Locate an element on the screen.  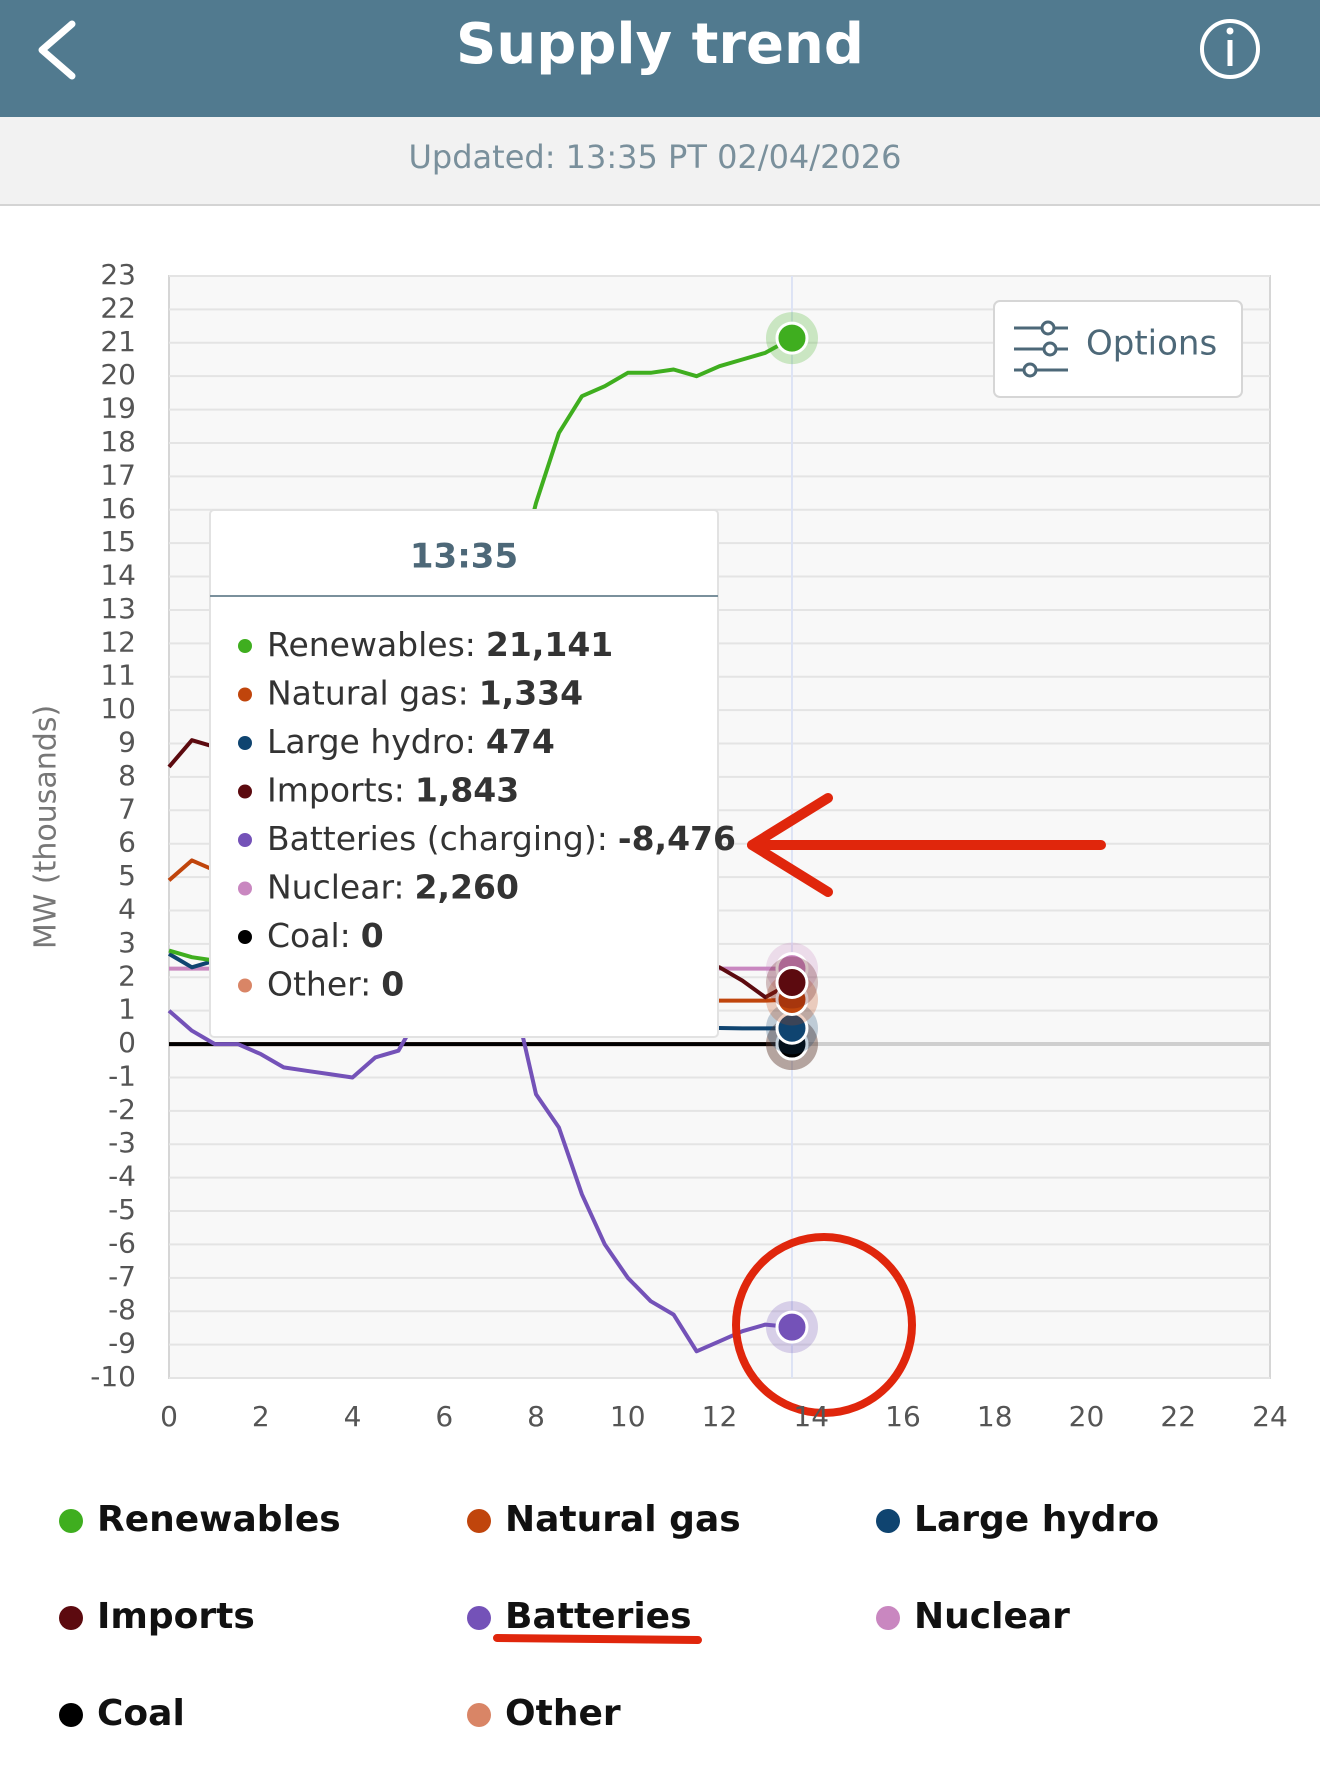
x-tick-label: 18 is located at coordinates (995, 1416).